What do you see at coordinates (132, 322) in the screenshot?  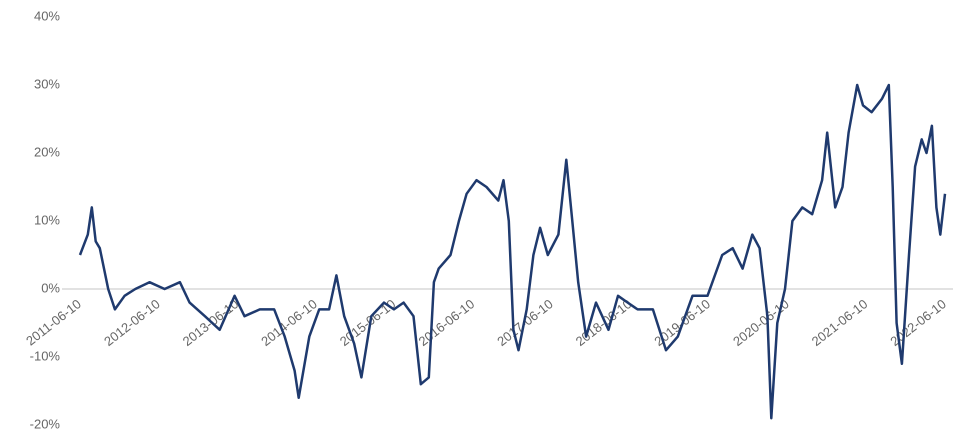 I see `x-tick-label: 2012-06-10` at bounding box center [132, 322].